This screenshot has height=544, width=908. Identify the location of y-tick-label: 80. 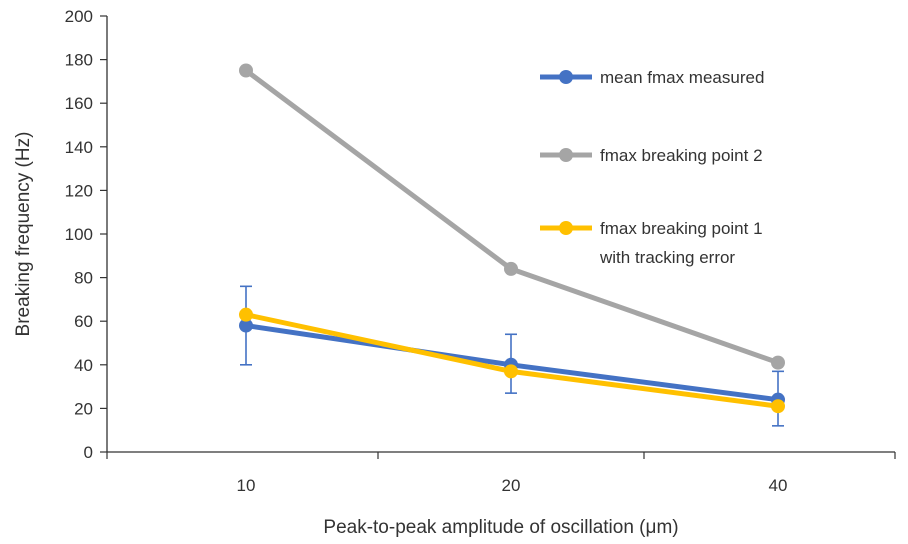
(83, 278).